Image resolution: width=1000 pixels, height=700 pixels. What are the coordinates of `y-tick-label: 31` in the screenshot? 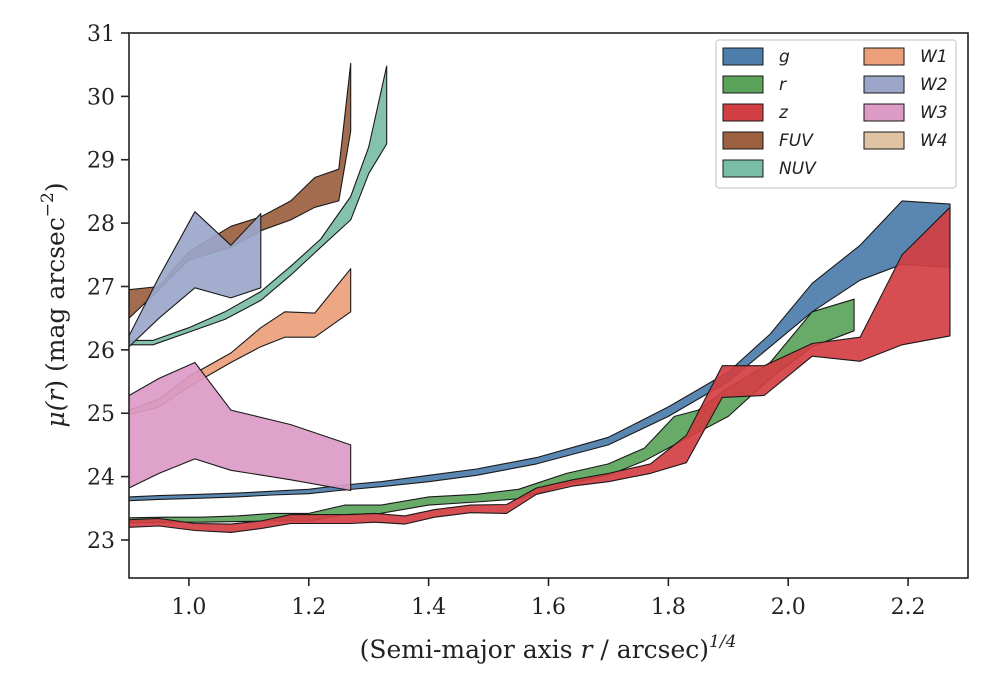 It's located at (101, 34).